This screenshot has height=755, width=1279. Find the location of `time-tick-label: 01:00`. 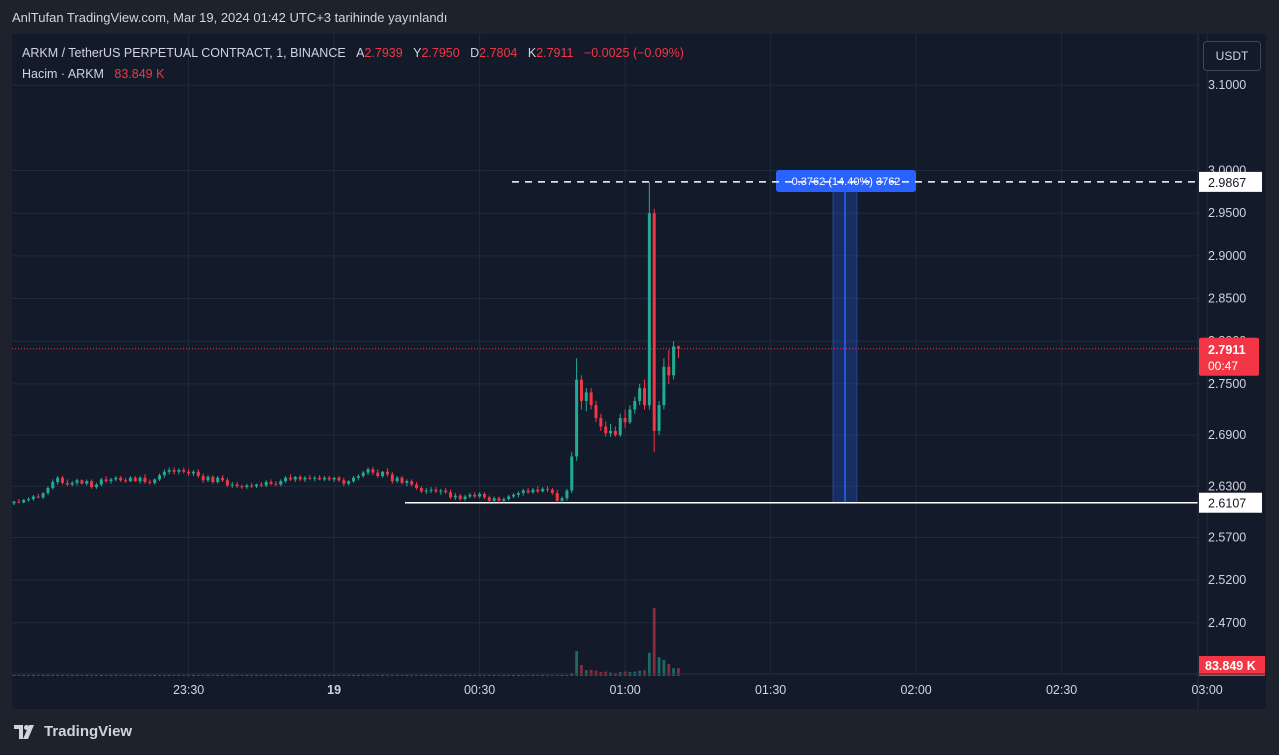

time-tick-label: 01:00 is located at coordinates (624, 690).